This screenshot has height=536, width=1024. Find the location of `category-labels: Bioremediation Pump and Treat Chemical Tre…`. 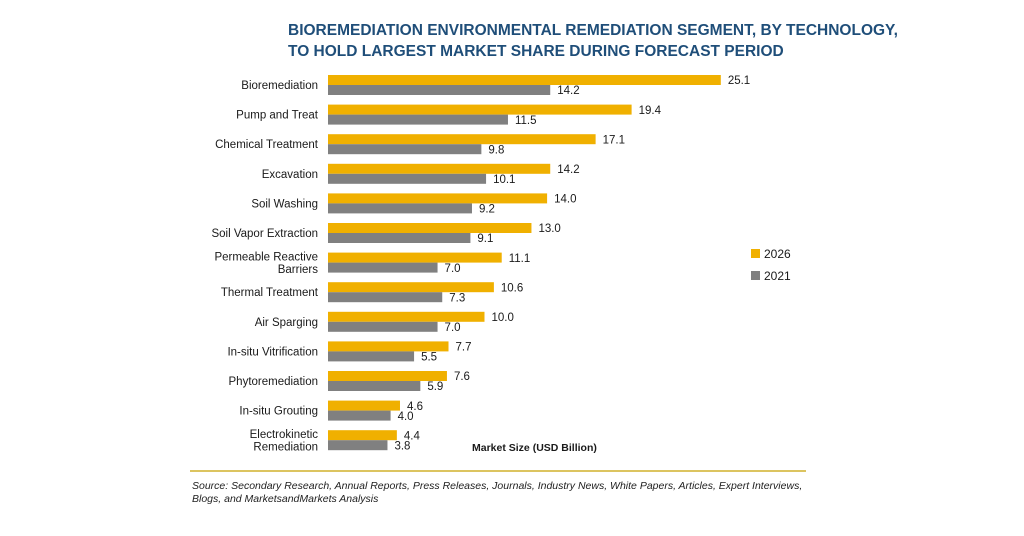

category-labels: Bioremediation Pump and Treat Chemical Tre… is located at coordinates (264, 266).